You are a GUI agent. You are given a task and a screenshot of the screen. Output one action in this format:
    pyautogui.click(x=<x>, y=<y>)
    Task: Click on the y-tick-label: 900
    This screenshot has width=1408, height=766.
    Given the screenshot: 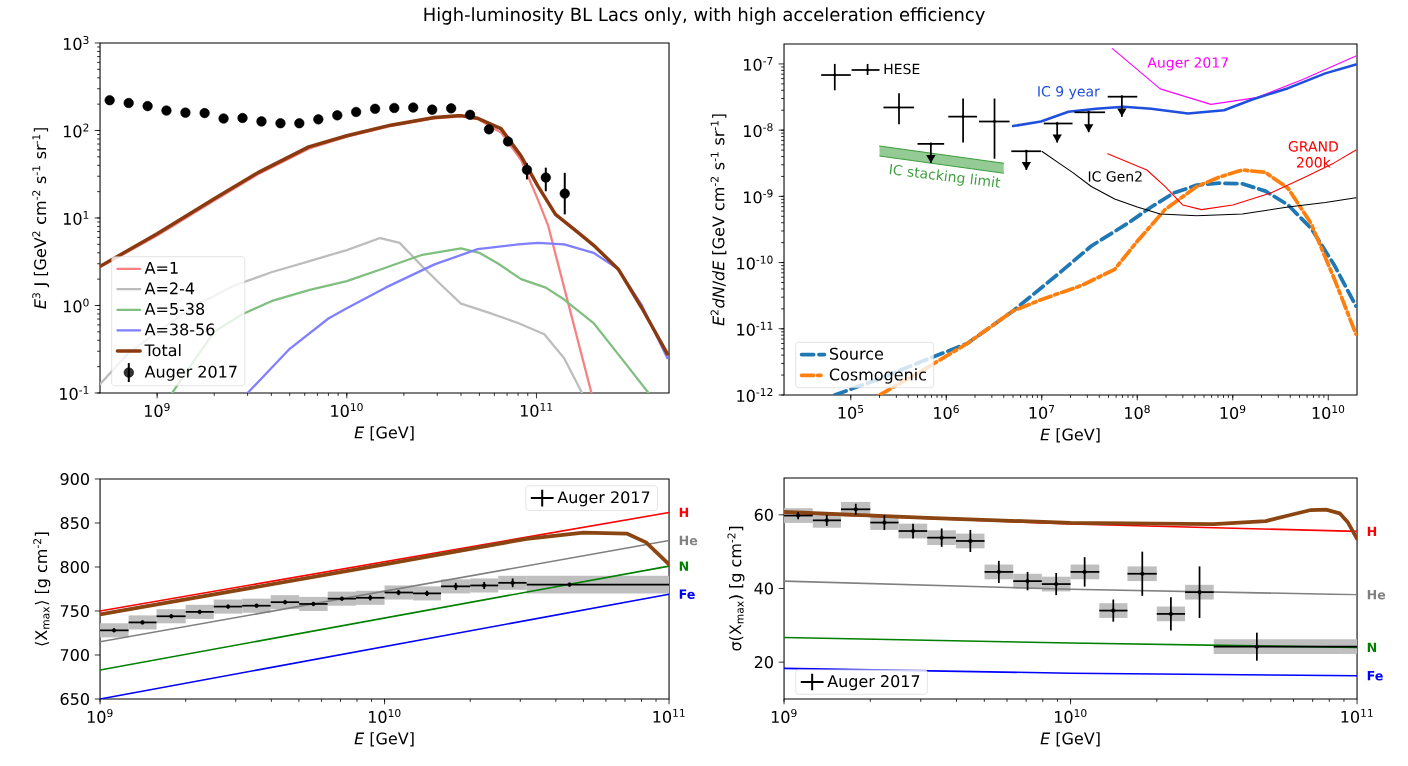 What is the action you would take?
    pyautogui.click(x=74, y=479)
    